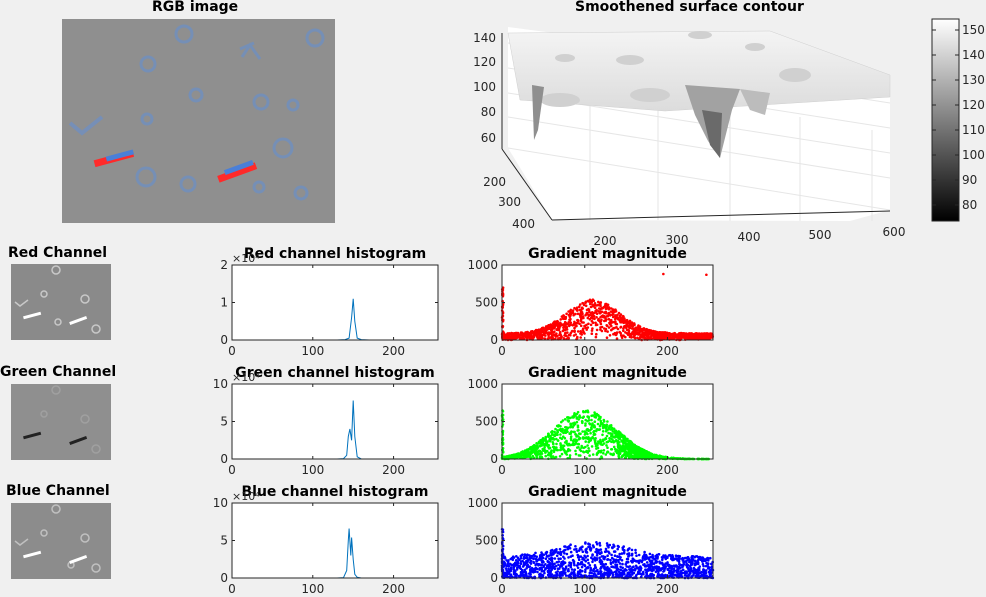  Describe the element at coordinates (224, 303) in the screenshot. I see `y-tick-label: 1` at that location.